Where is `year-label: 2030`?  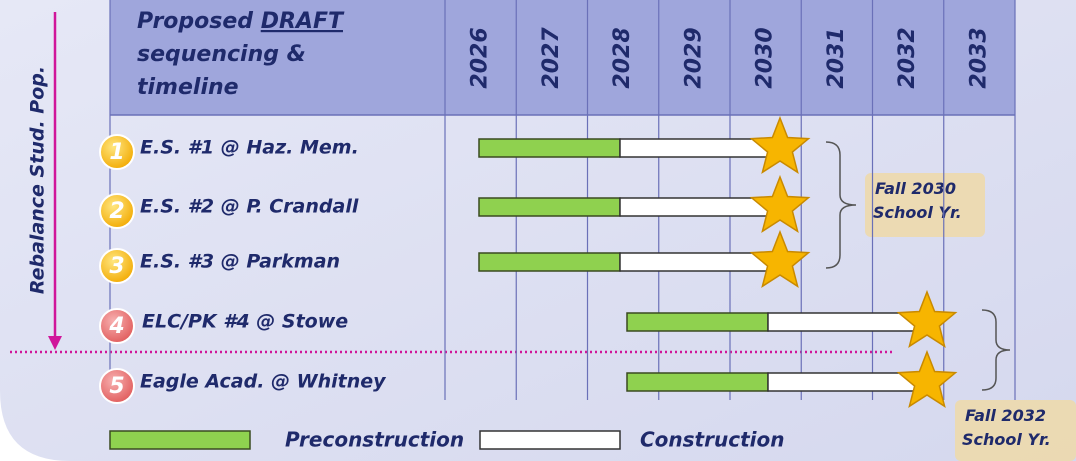
year-label: 2030 is located at coordinates (765, 57).